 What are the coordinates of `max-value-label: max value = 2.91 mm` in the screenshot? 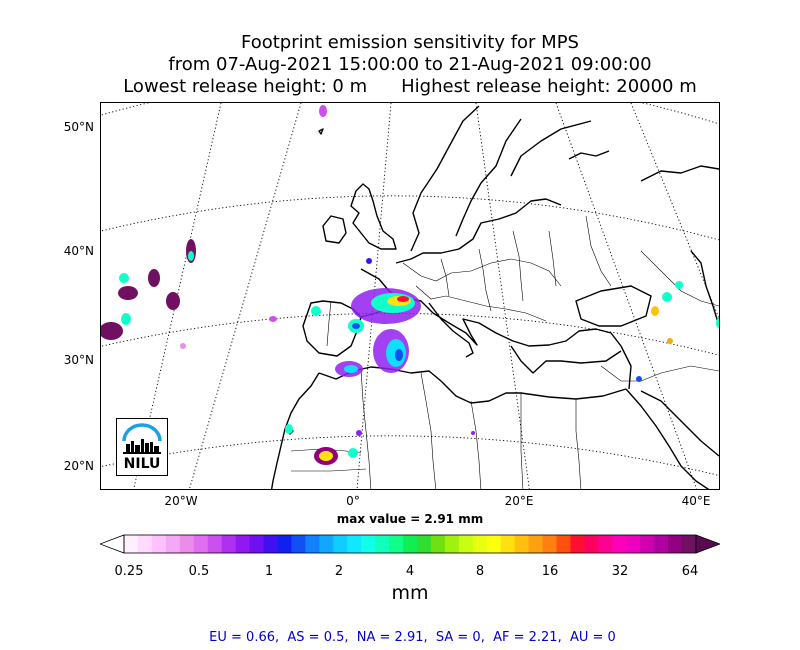 It's located at (410, 519).